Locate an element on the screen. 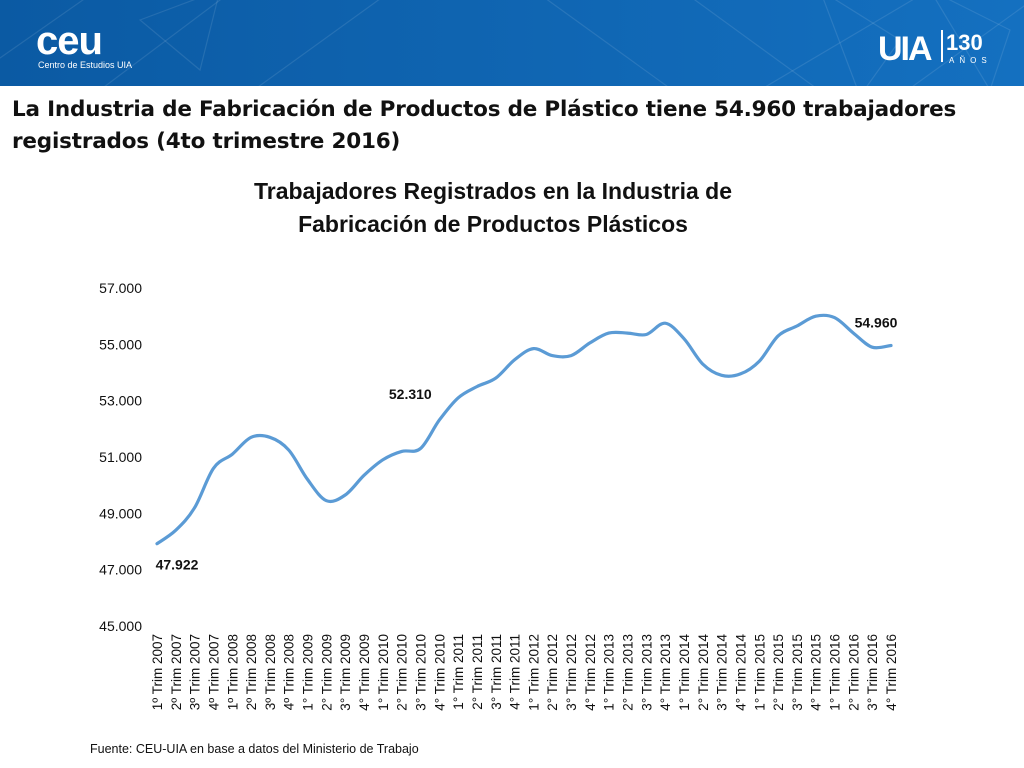 The width and height of the screenshot is (1024, 768). chart-title-line: Fabricación de Productos Plásticos is located at coordinates (493, 224).